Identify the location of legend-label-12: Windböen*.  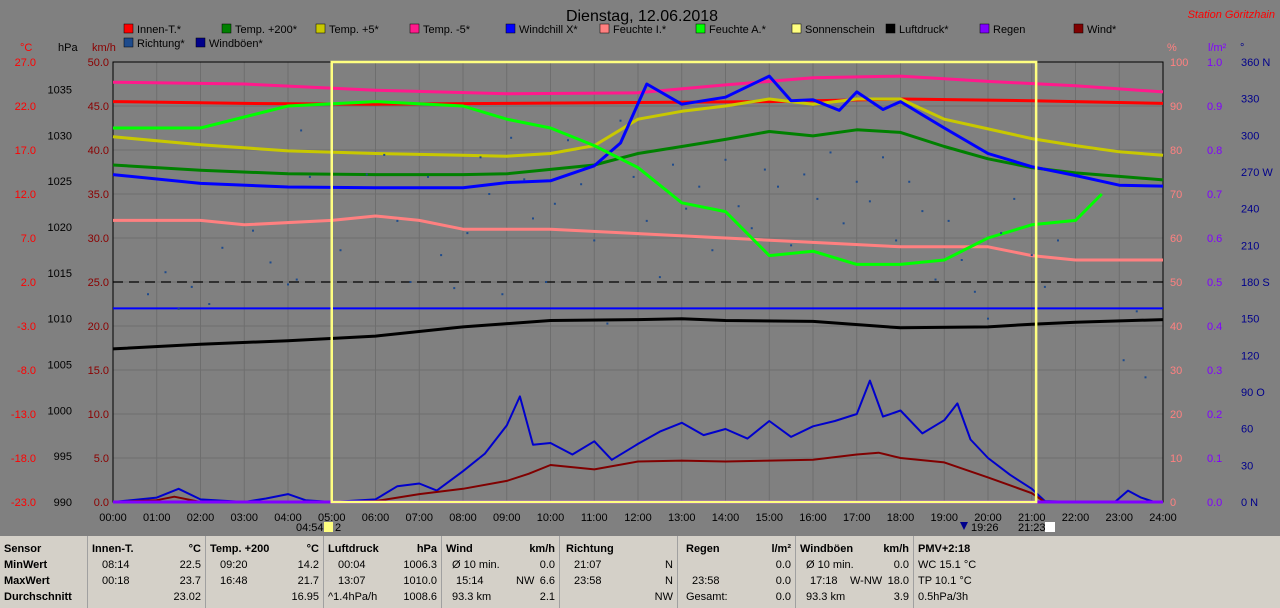
(236, 44).